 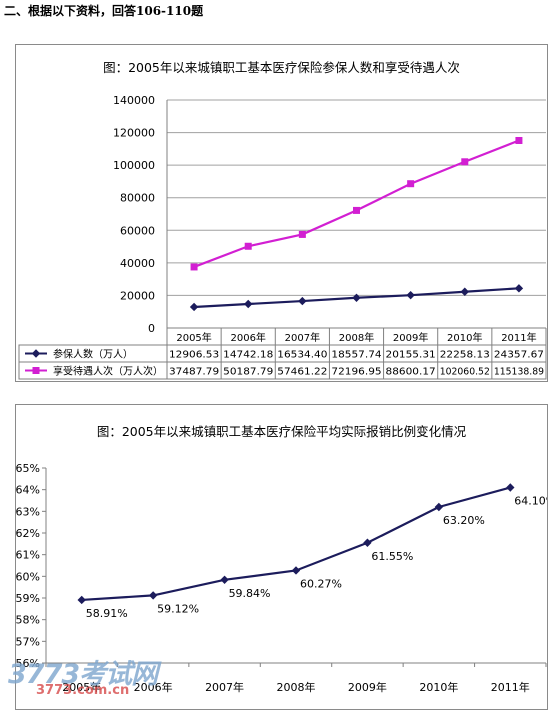 I want to click on page-heading: 二、根据以下资料，回答106-110题, so click(x=104, y=11).